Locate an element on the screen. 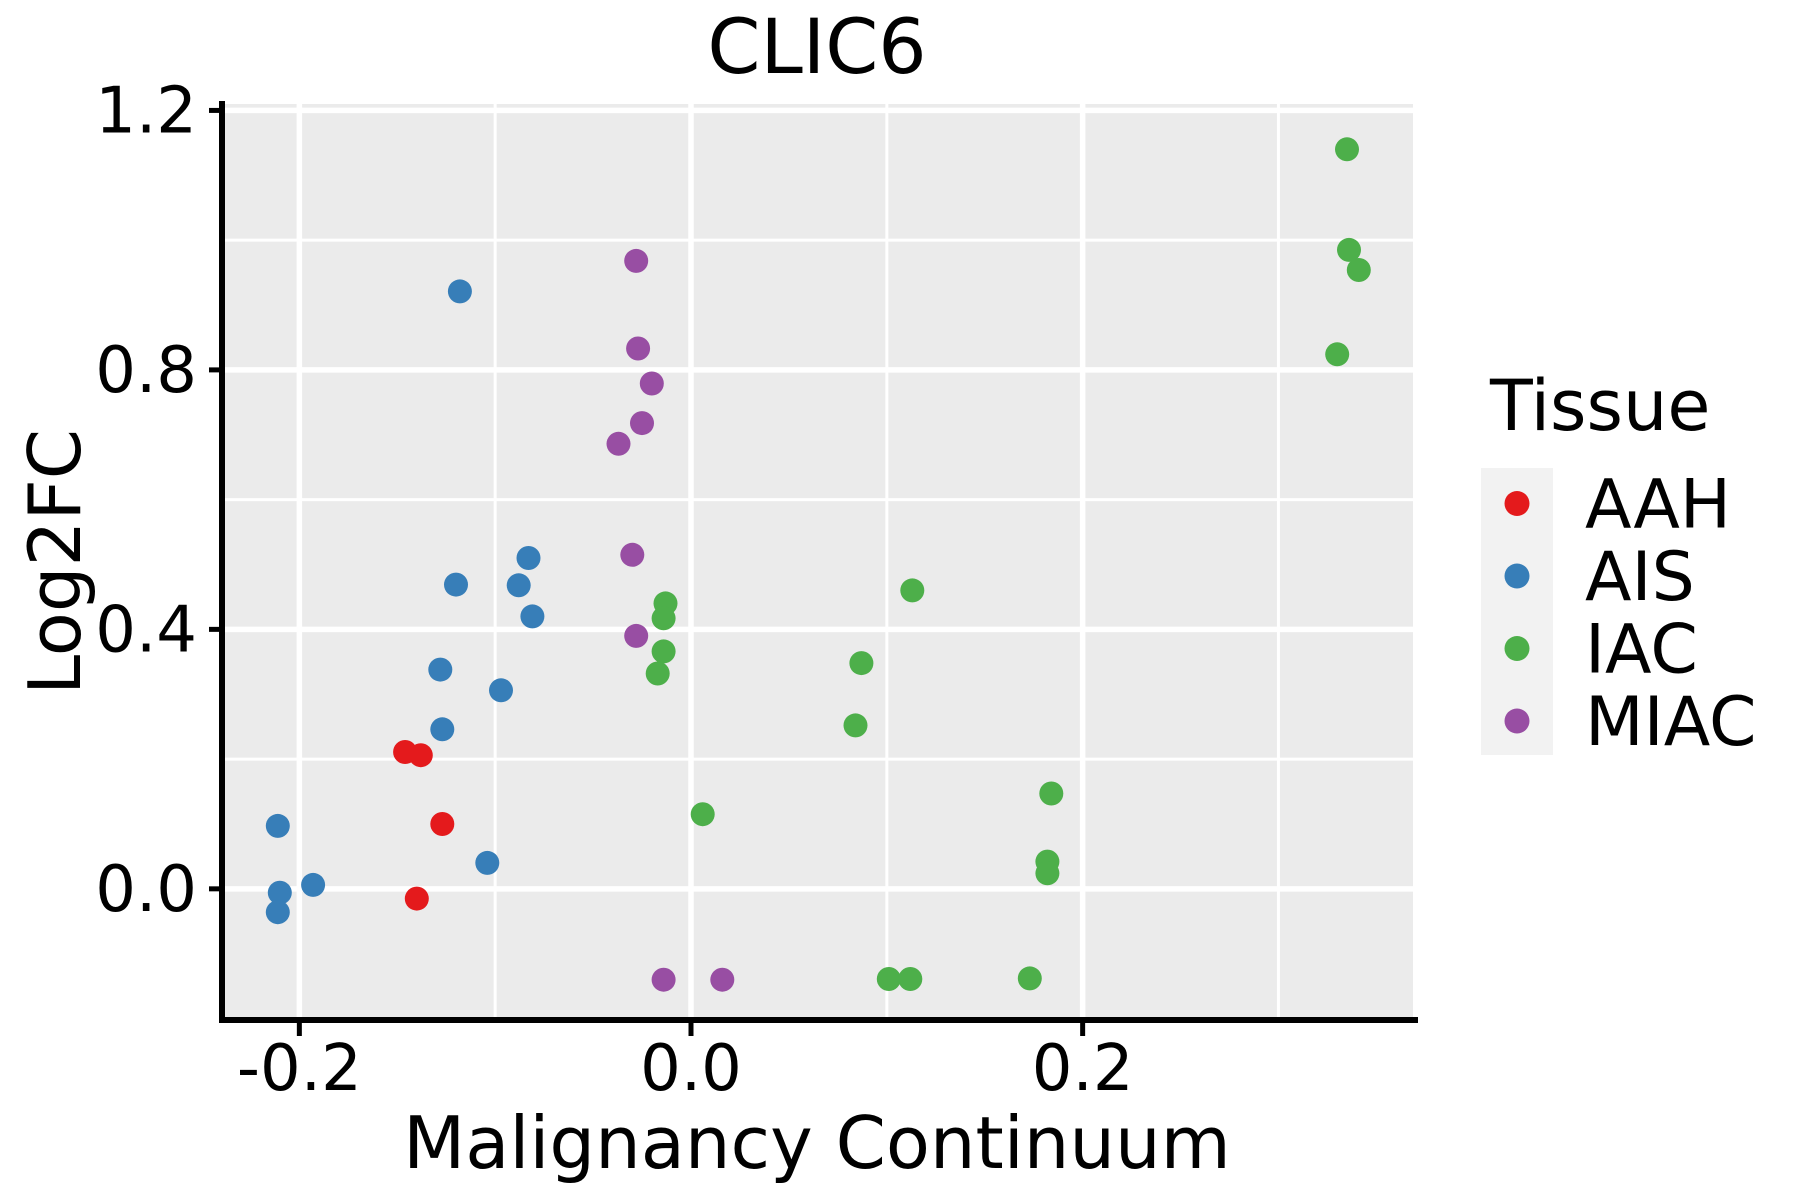 The image size is (1800, 1200). y-axis-title: Log2FC is located at coordinates (55, 562).